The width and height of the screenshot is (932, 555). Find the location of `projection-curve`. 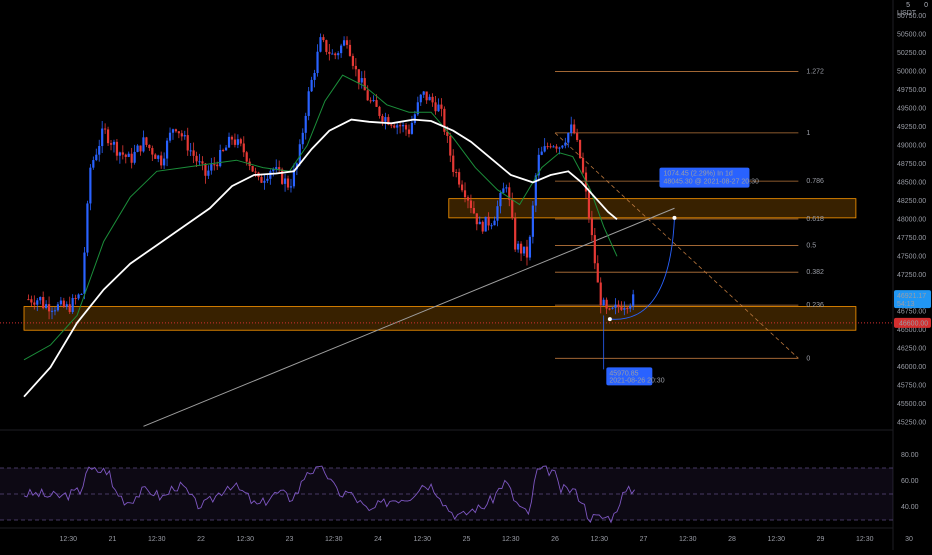

projection-curve is located at coordinates (642, 268).